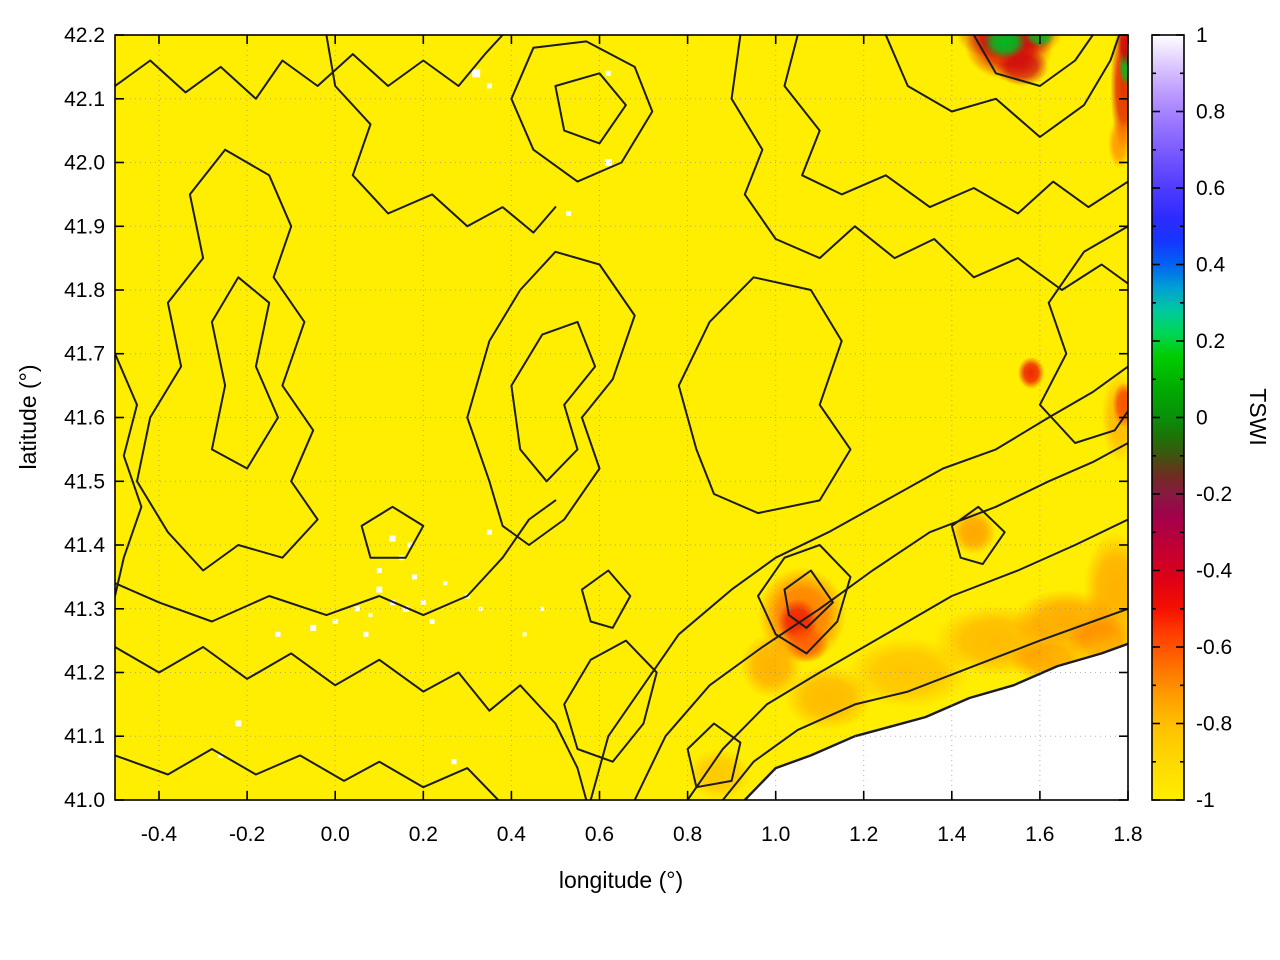  What do you see at coordinates (599, 834) in the screenshot?
I see `x-tick-label: 0.6` at bounding box center [599, 834].